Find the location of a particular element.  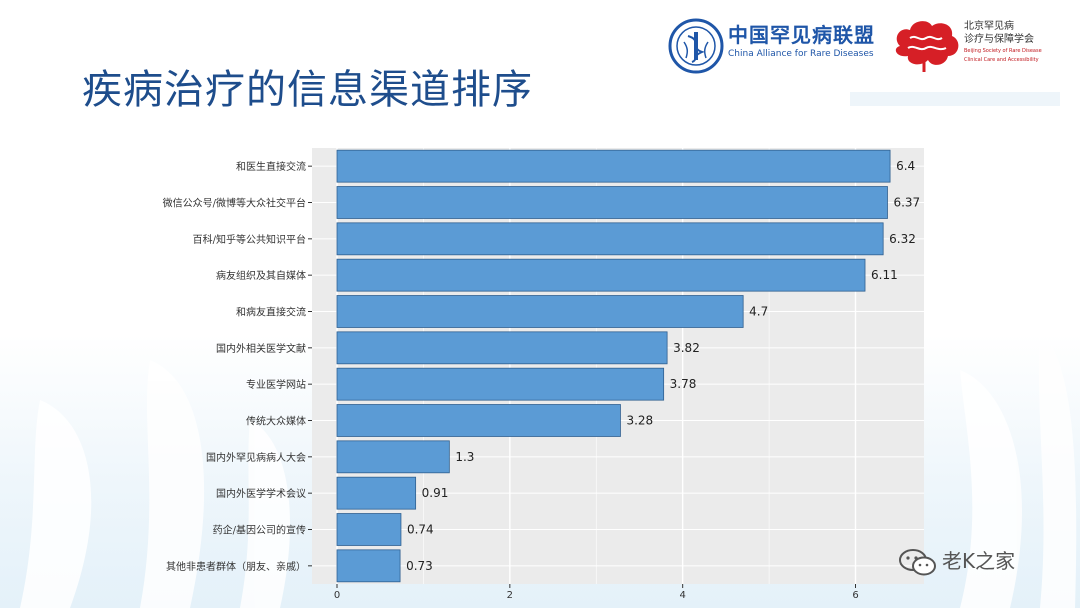

category-label: 国内外相关医学文献 is located at coordinates (261, 348).